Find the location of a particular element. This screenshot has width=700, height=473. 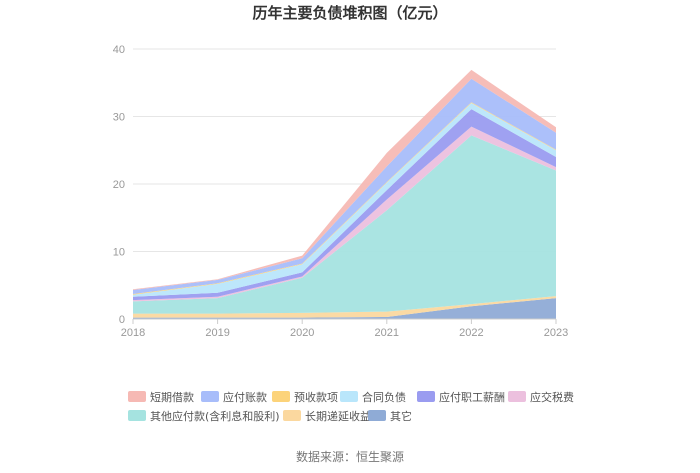

legend-label: 短期借款 is located at coordinates (172, 397).